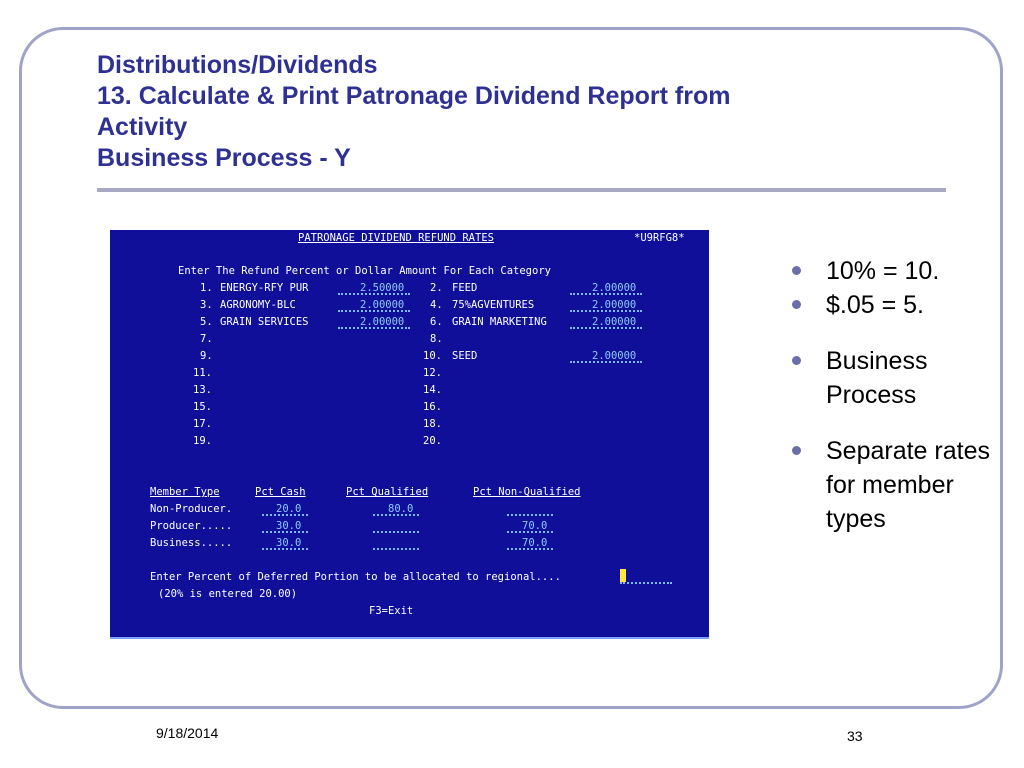 The height and width of the screenshot is (768, 1024). I want to click on category-rate-input: 2.50000, so click(382, 288).